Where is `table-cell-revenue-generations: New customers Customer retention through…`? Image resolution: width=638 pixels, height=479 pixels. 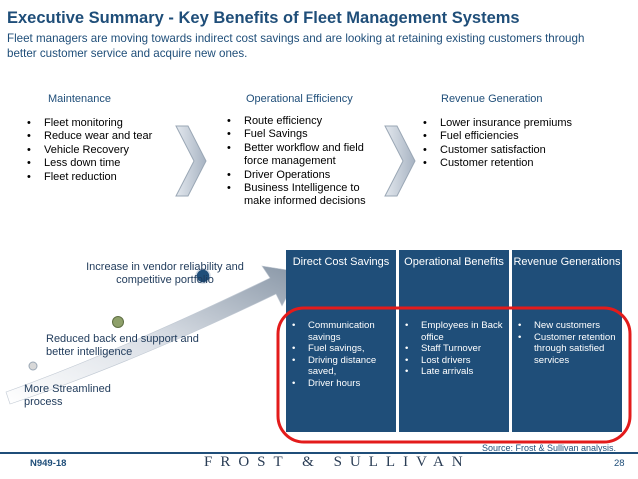
table-cell-revenue-generations: New customers Customer retention through… is located at coordinates (567, 372).